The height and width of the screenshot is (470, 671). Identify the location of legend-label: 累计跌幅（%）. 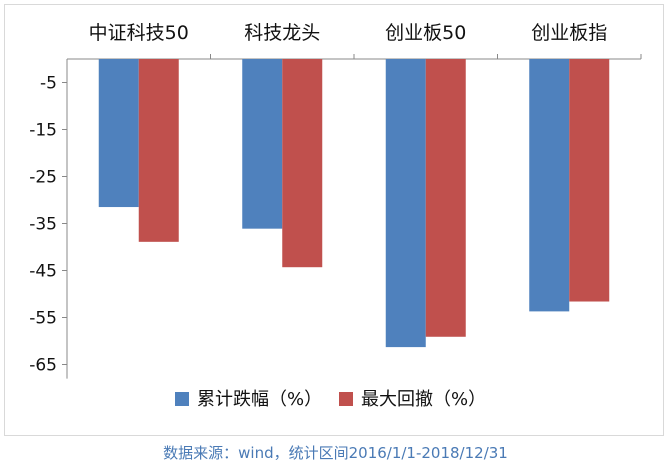
(259, 399).